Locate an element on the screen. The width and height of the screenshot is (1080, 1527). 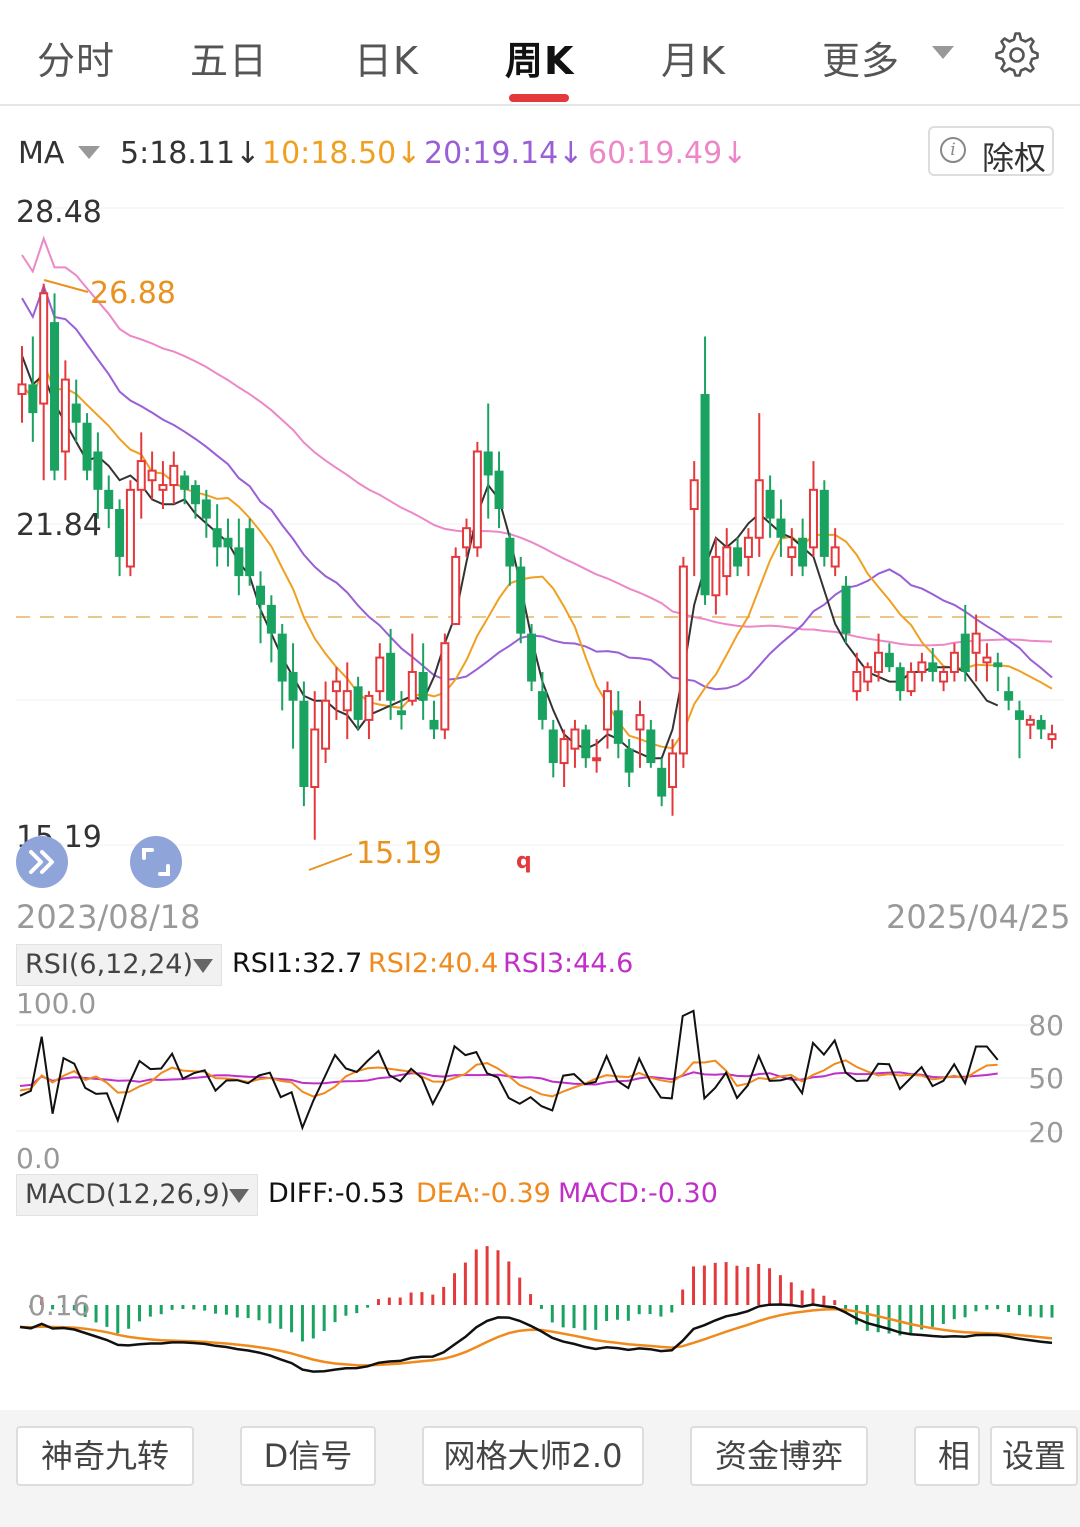
rsi-selector: RSI(6,12,24) is located at coordinates (119, 965).